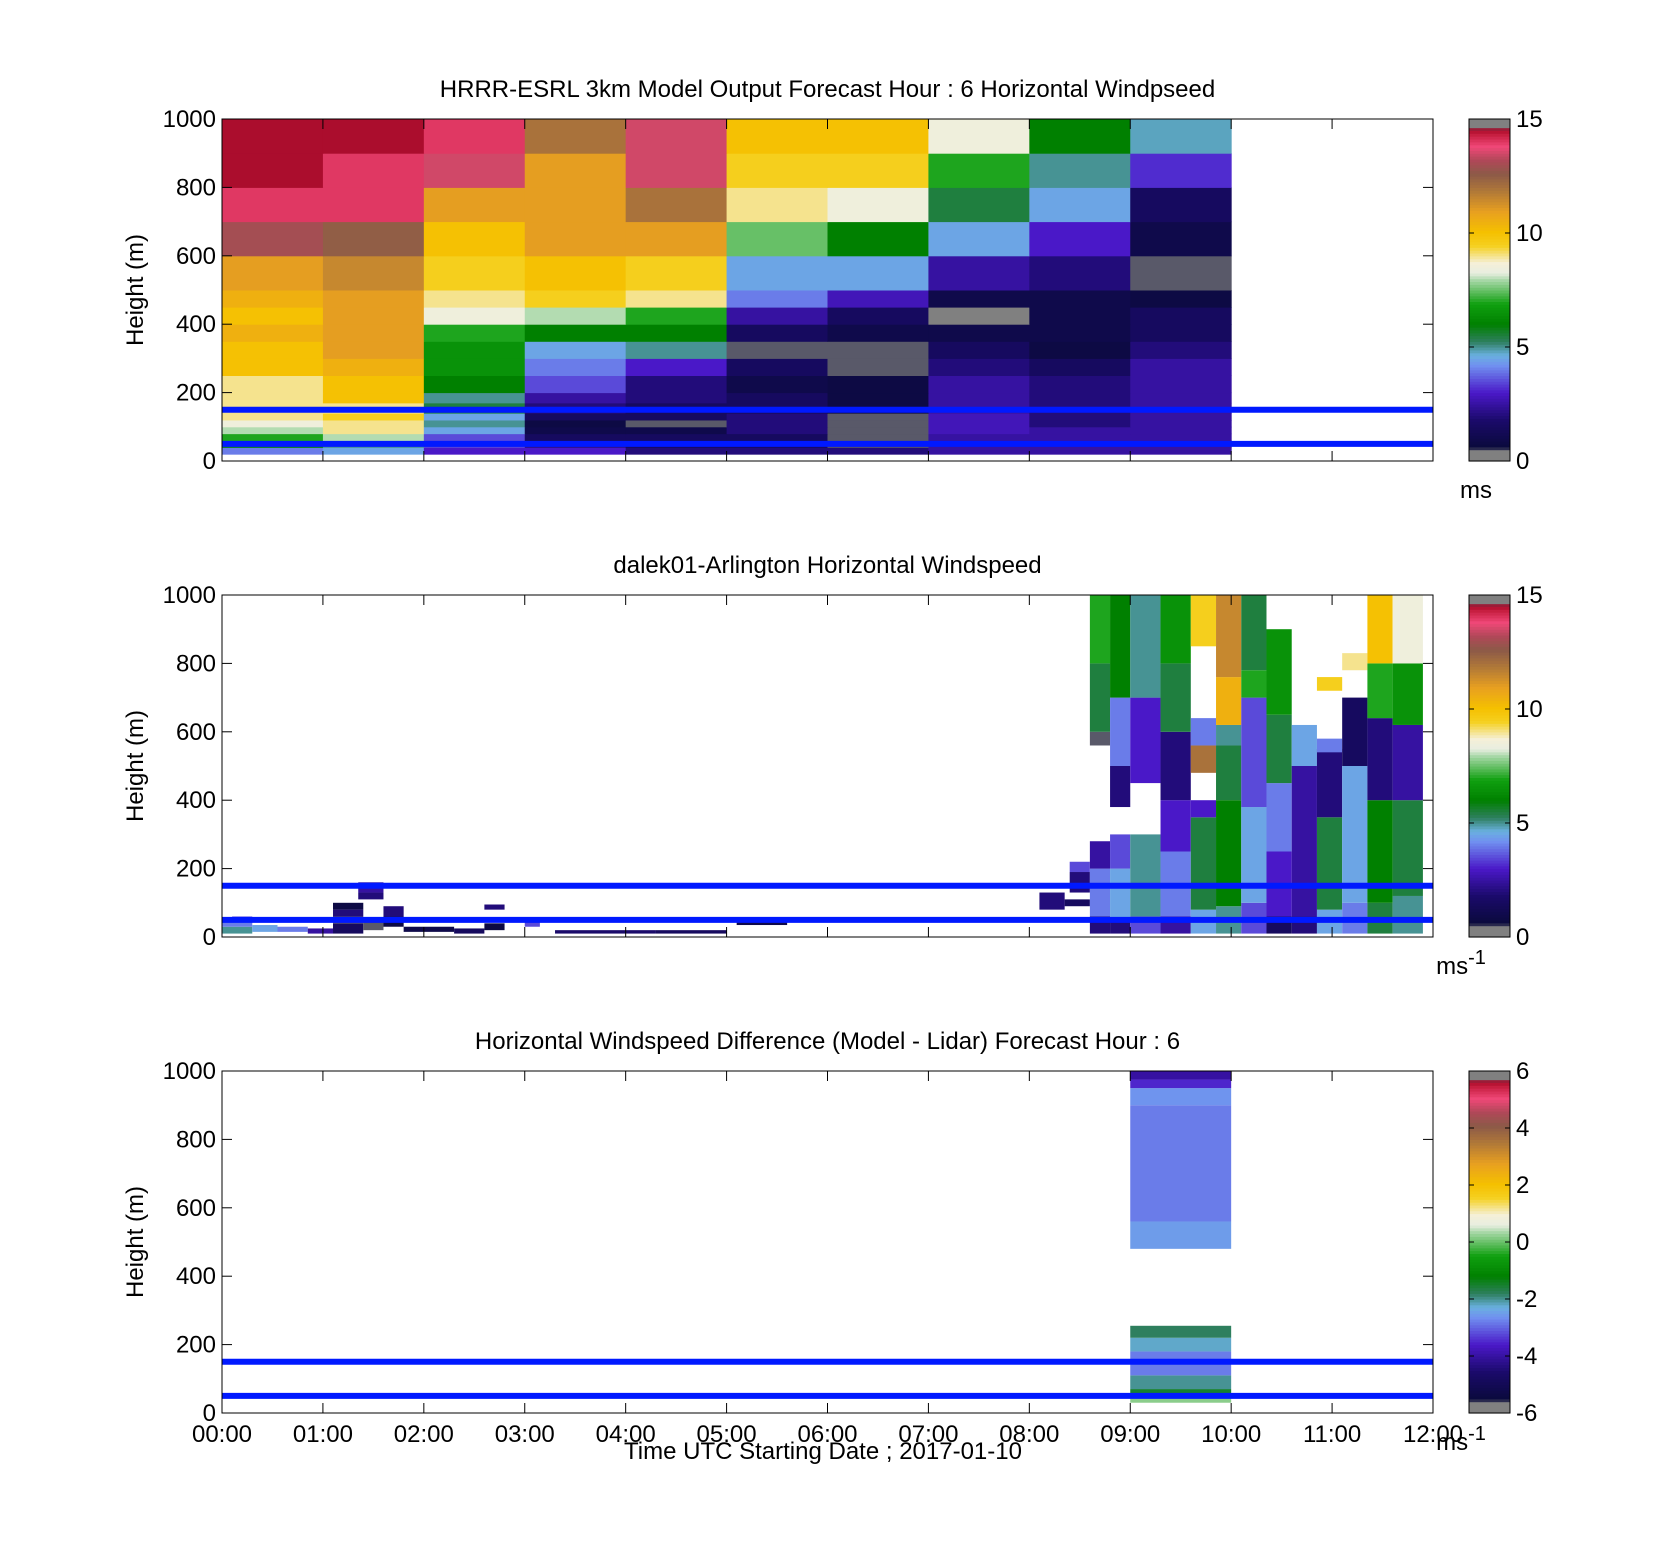 This screenshot has height=1561, width=1680. Describe the element at coordinates (1489, 781) in the screenshot. I see `colorbar: 0 5 10 15 ms-1` at that location.